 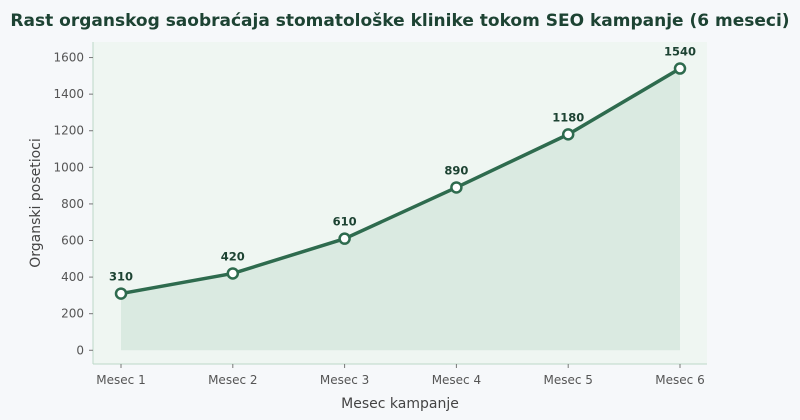 I want to click on data-label: 1540, so click(x=680, y=52).